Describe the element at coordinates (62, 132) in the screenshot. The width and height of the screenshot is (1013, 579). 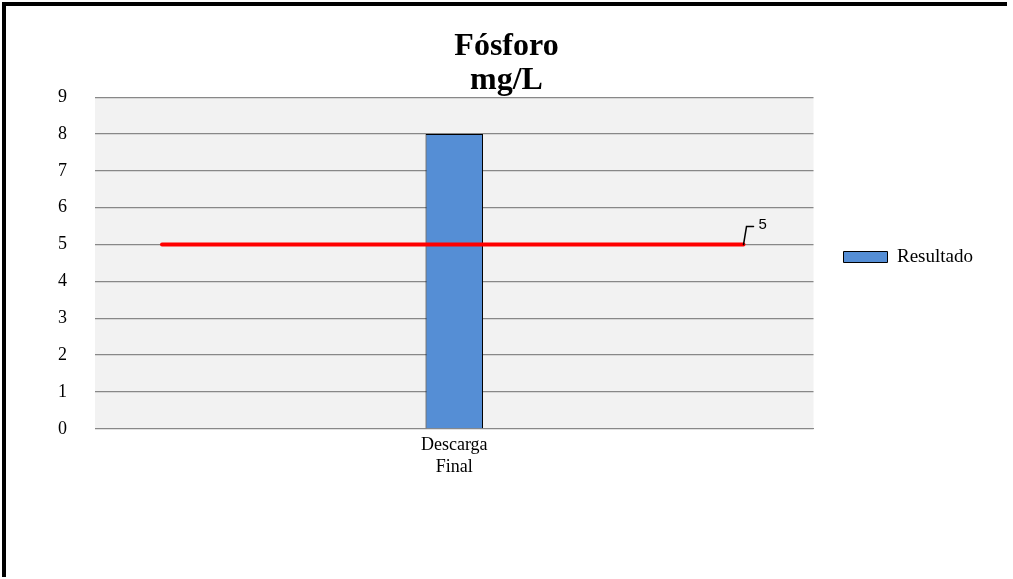
I see `y-tick-label: 8` at that location.